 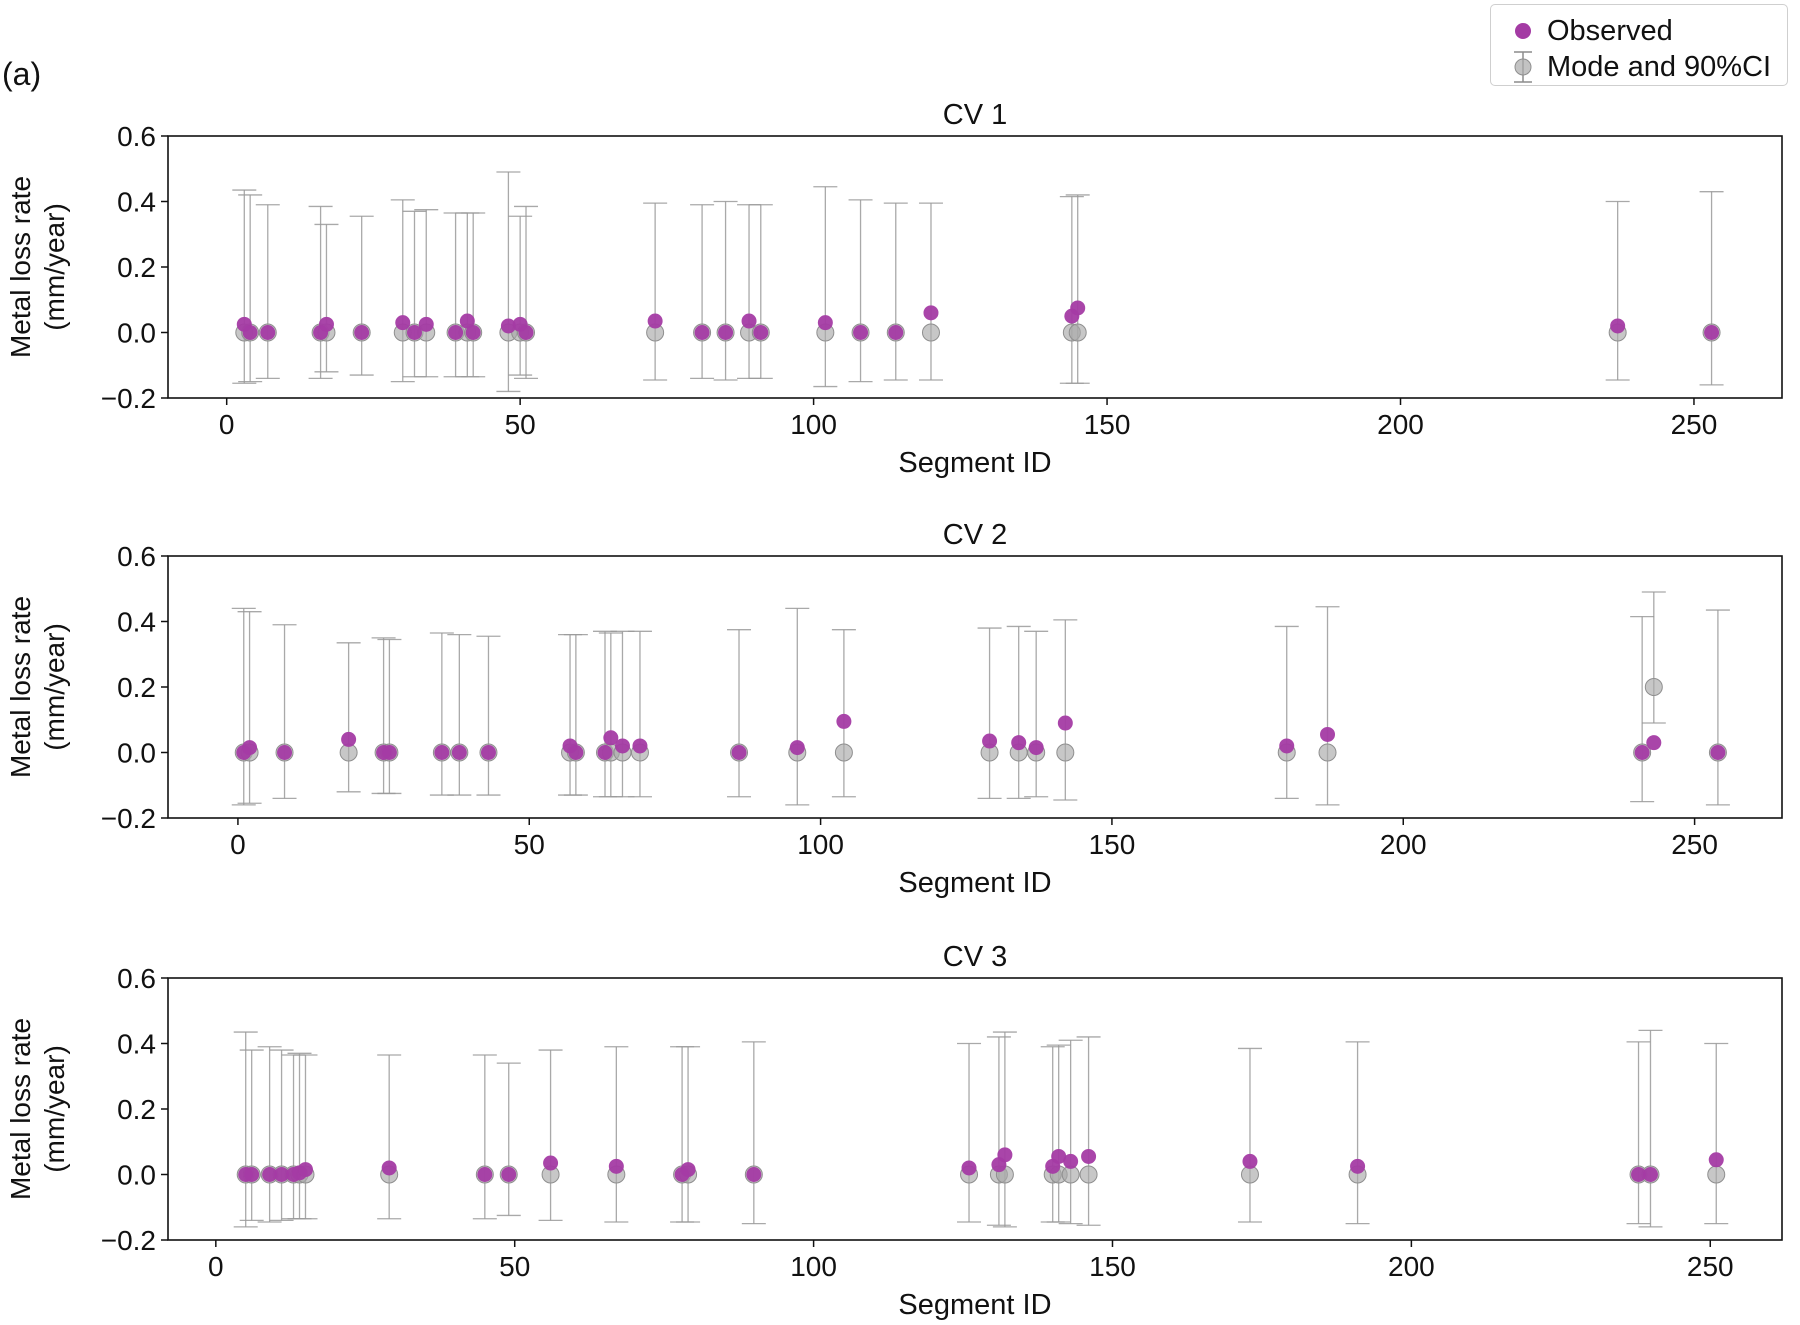 I want to click on chart-title: CV 1, so click(x=975, y=115).